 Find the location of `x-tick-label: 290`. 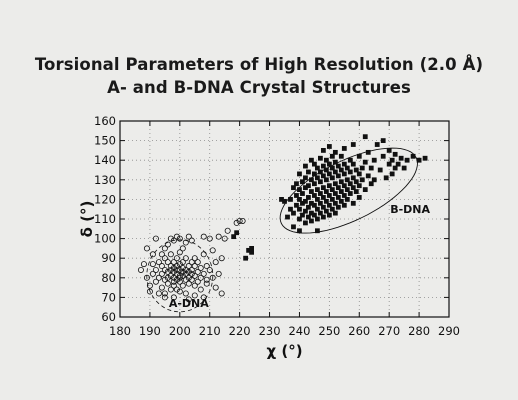

x-tick-label: 290 is located at coordinates (449, 331).